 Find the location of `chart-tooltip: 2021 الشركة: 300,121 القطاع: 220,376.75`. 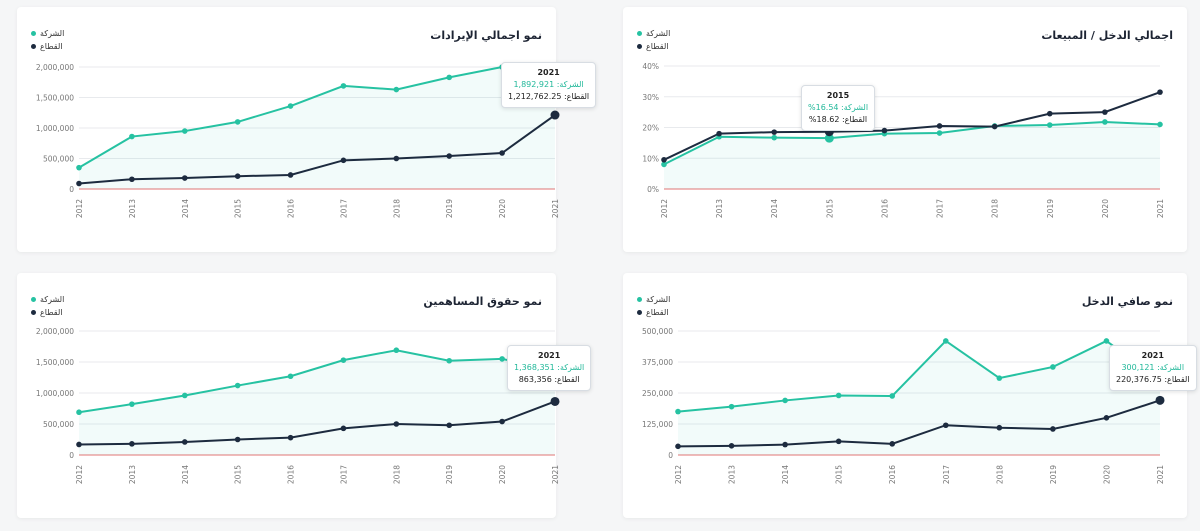

chart-tooltip: 2021 الشركة: 300,121 القطاع: 220,376.75 is located at coordinates (1153, 368).